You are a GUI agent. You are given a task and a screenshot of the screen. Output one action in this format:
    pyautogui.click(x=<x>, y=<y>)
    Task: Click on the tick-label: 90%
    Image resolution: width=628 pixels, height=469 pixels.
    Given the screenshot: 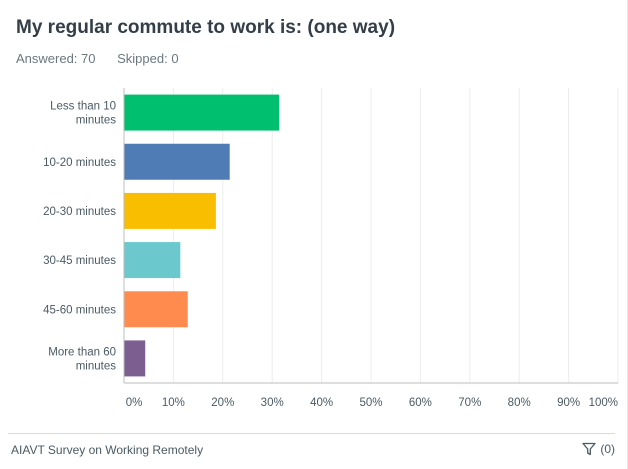 What is the action you would take?
    pyautogui.click(x=568, y=403)
    